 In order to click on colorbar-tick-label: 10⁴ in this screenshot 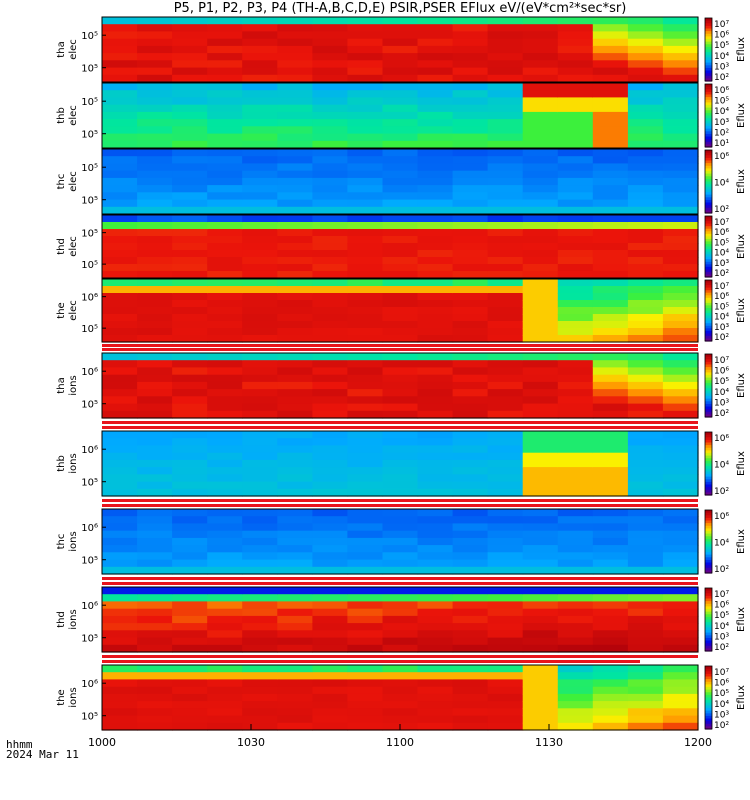, I will do `click(721, 544)`.